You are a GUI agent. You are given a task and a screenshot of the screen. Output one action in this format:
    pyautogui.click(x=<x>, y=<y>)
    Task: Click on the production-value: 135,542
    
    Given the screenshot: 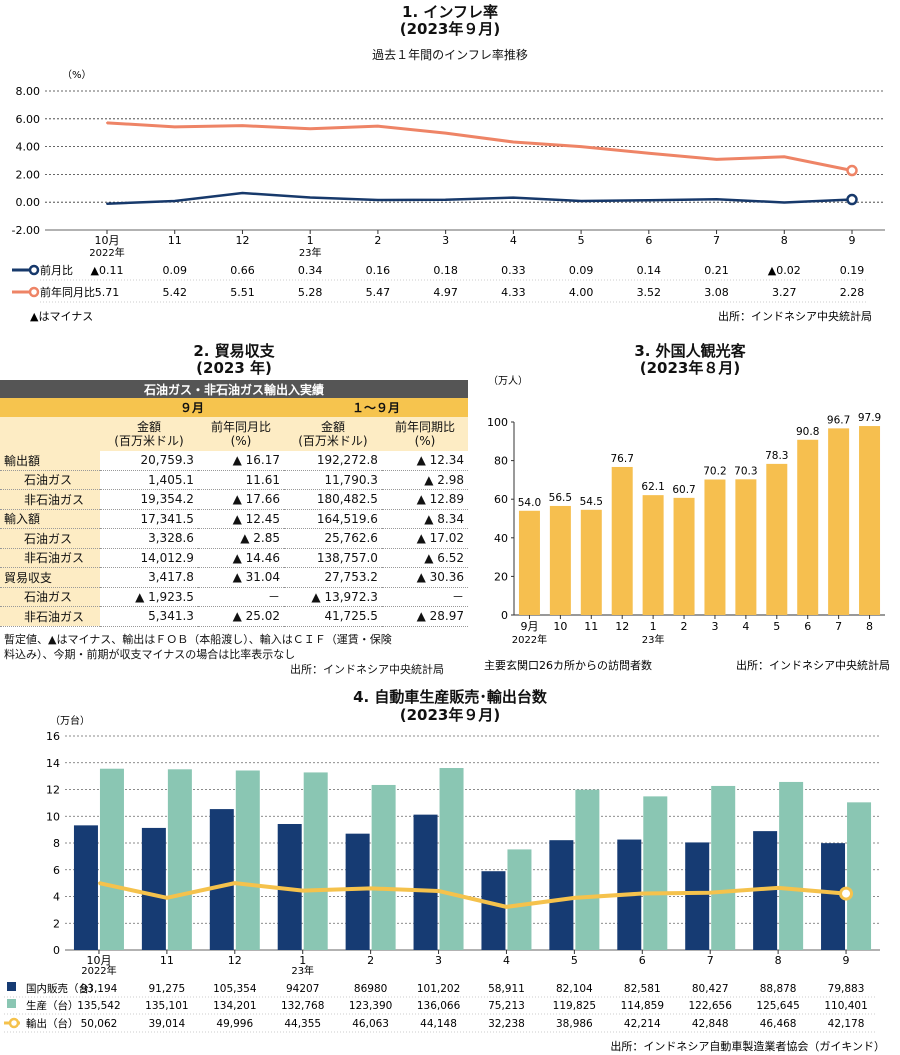 What is the action you would take?
    pyautogui.click(x=98, y=1006)
    